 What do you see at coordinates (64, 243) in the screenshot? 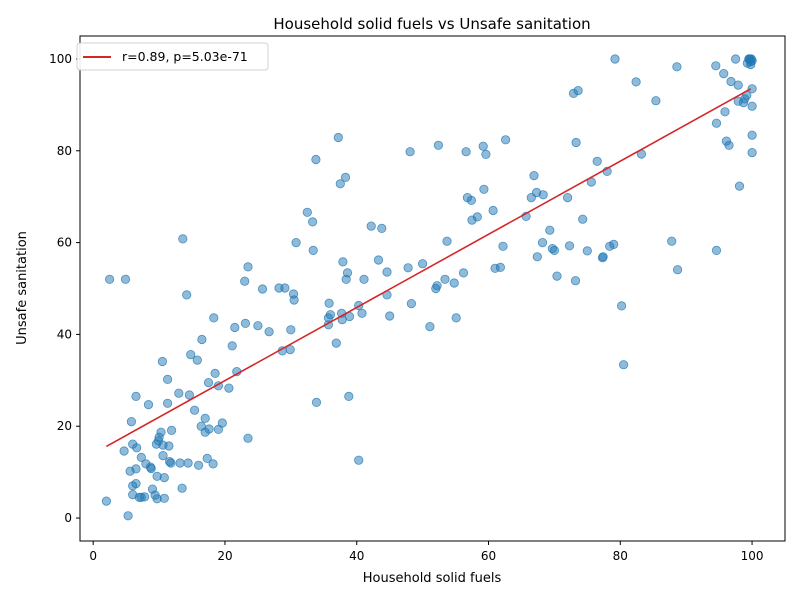
I see `y-tick-label: 60` at bounding box center [64, 243].